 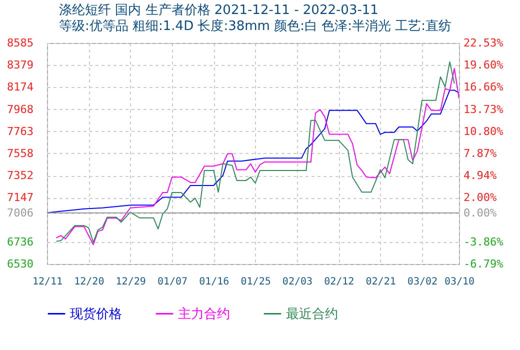 What do you see at coordinates (459, 282) in the screenshot?
I see `x-tick-label: 03/10` at bounding box center [459, 282].